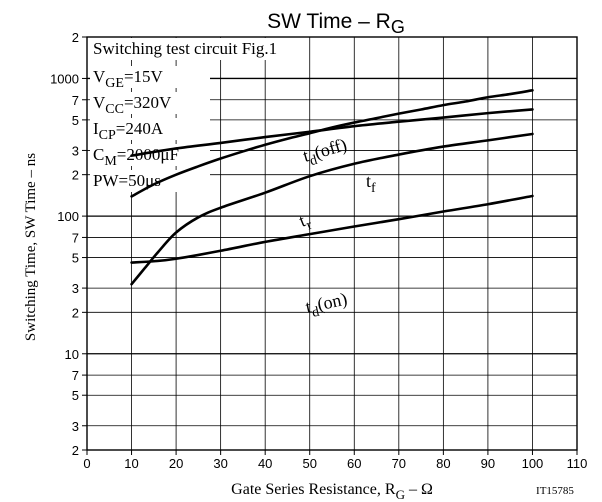 This screenshot has height=502, width=602. I want to click on x-axis-label: Gate Series Resistance, RG – Ω, so click(332, 491).